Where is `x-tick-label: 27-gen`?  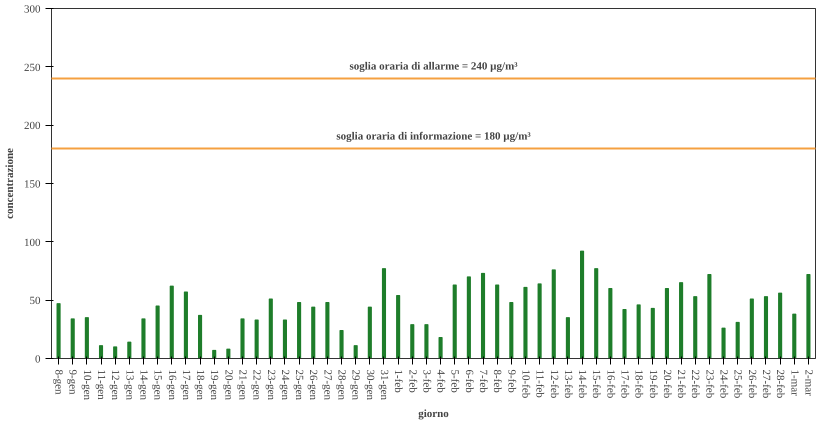 x-tick-label: 27-gen is located at coordinates (327, 385).